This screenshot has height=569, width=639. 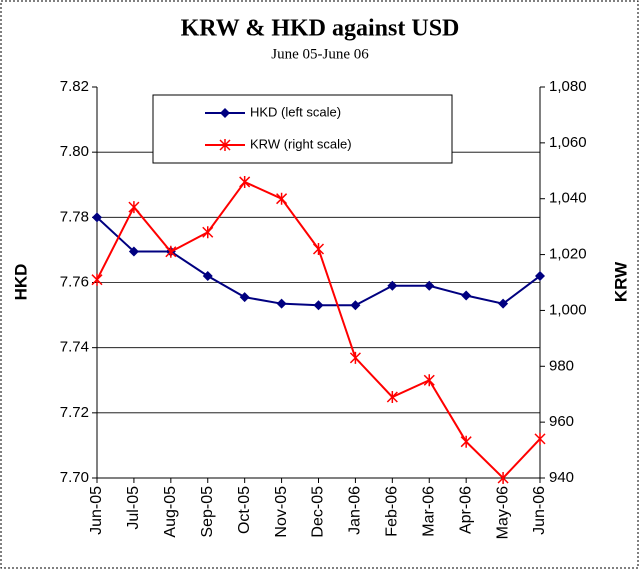 I want to click on y-axis-label: HKD, so click(x=20, y=282).